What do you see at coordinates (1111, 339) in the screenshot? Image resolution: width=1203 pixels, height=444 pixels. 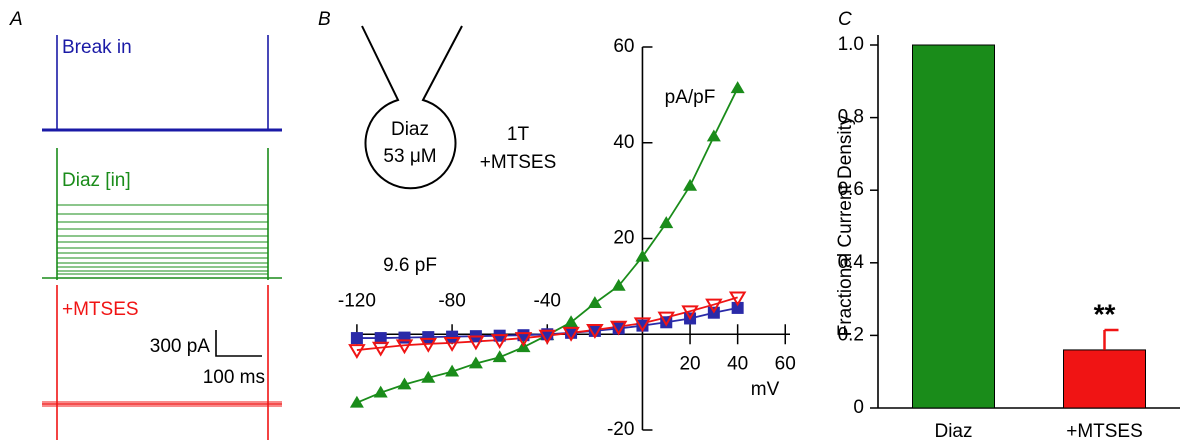 I see `error-bar` at bounding box center [1111, 339].